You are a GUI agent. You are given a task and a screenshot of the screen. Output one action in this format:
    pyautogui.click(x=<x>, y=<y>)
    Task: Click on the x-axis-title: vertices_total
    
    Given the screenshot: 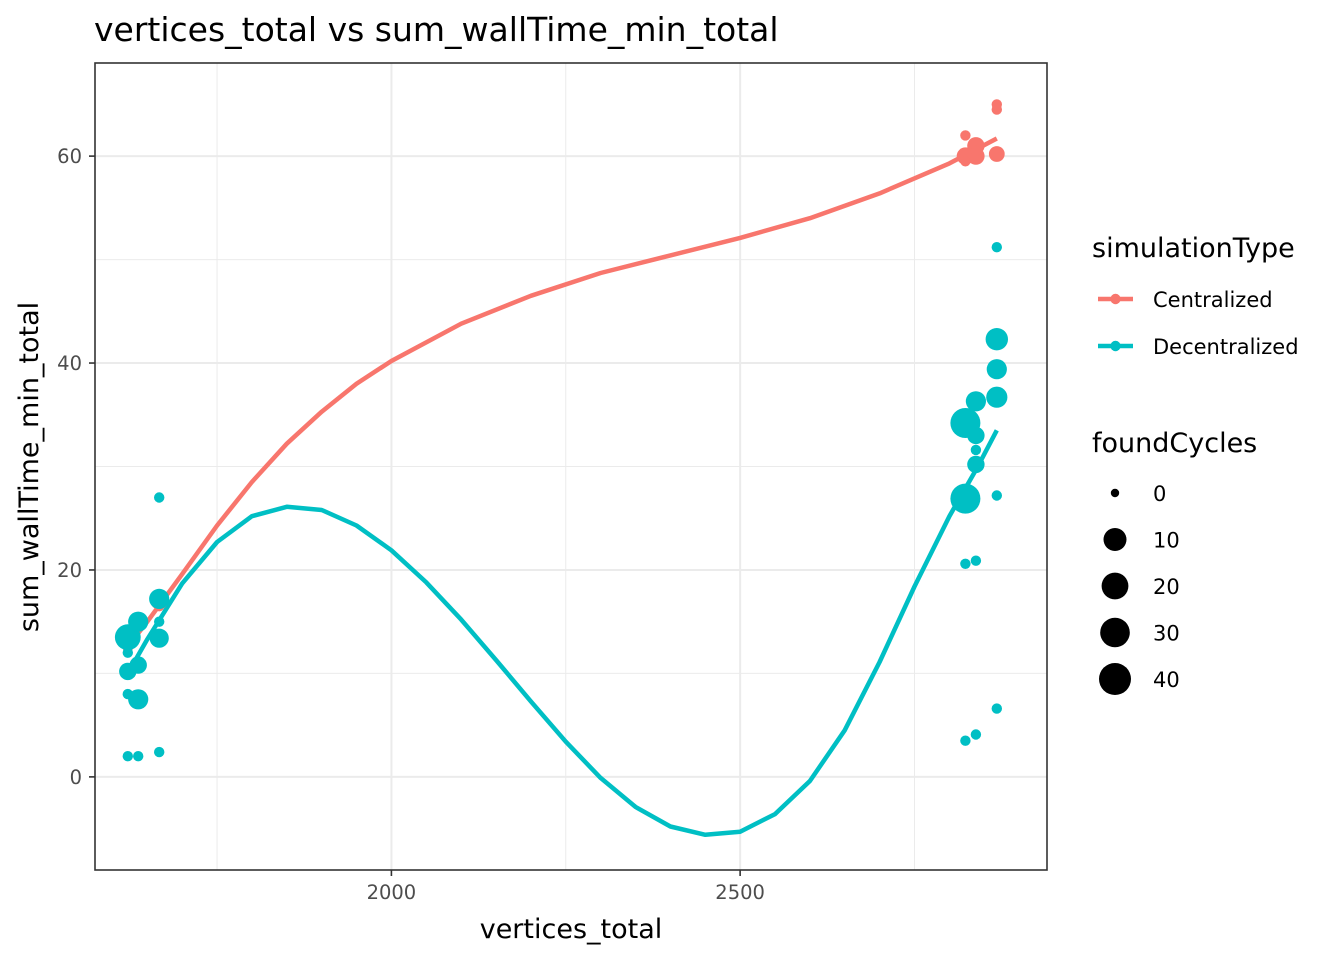 What is the action you would take?
    pyautogui.click(x=571, y=929)
    